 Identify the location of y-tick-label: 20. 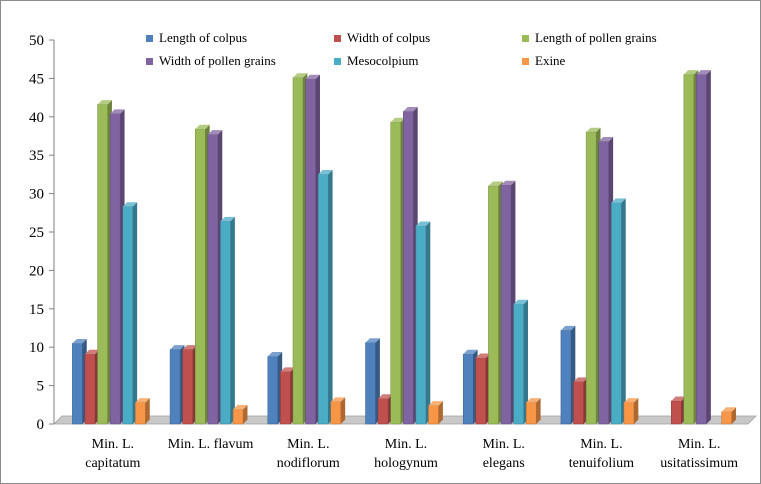
(36, 271).